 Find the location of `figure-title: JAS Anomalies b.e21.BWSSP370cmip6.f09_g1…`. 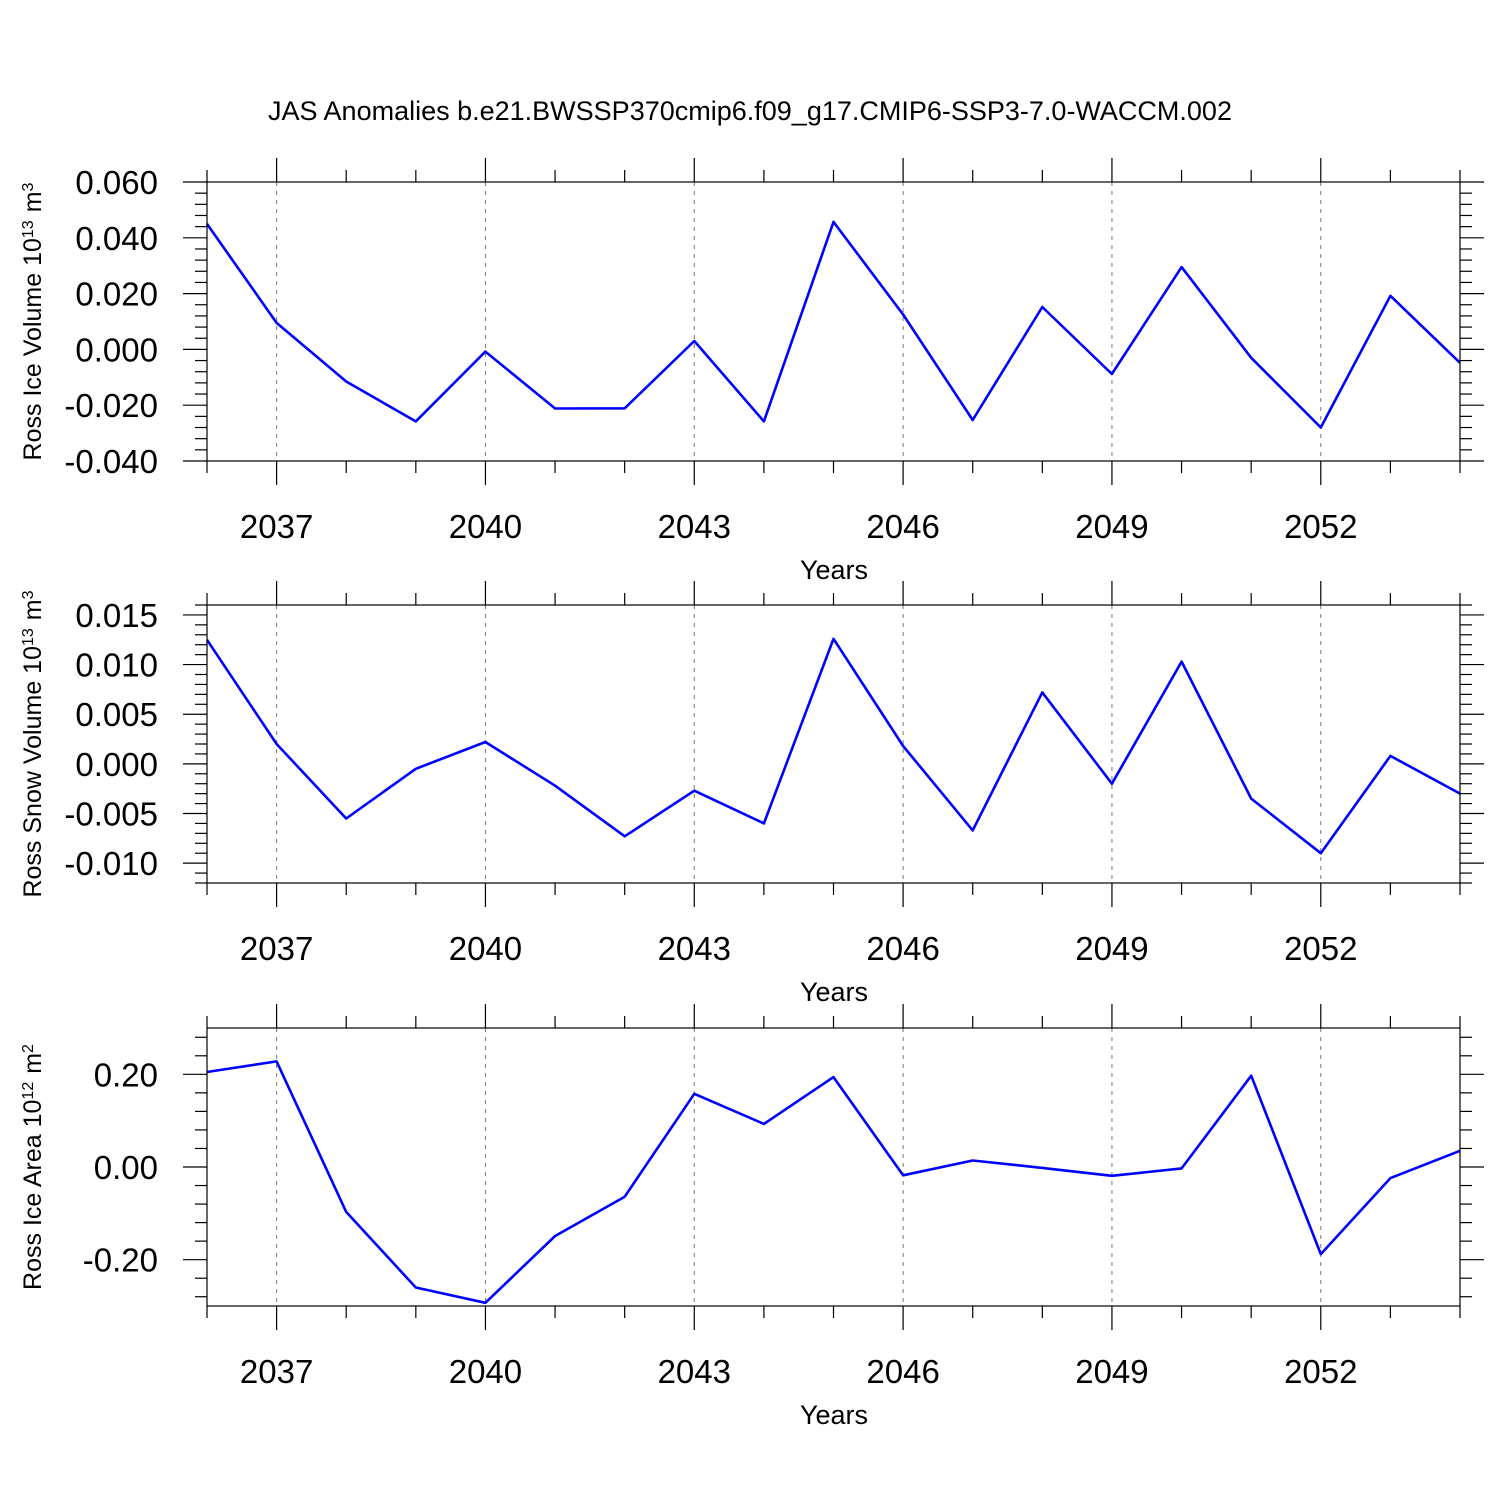

figure-title: JAS Anomalies b.e21.BWSSP370cmip6.f09_g1… is located at coordinates (750, 111).